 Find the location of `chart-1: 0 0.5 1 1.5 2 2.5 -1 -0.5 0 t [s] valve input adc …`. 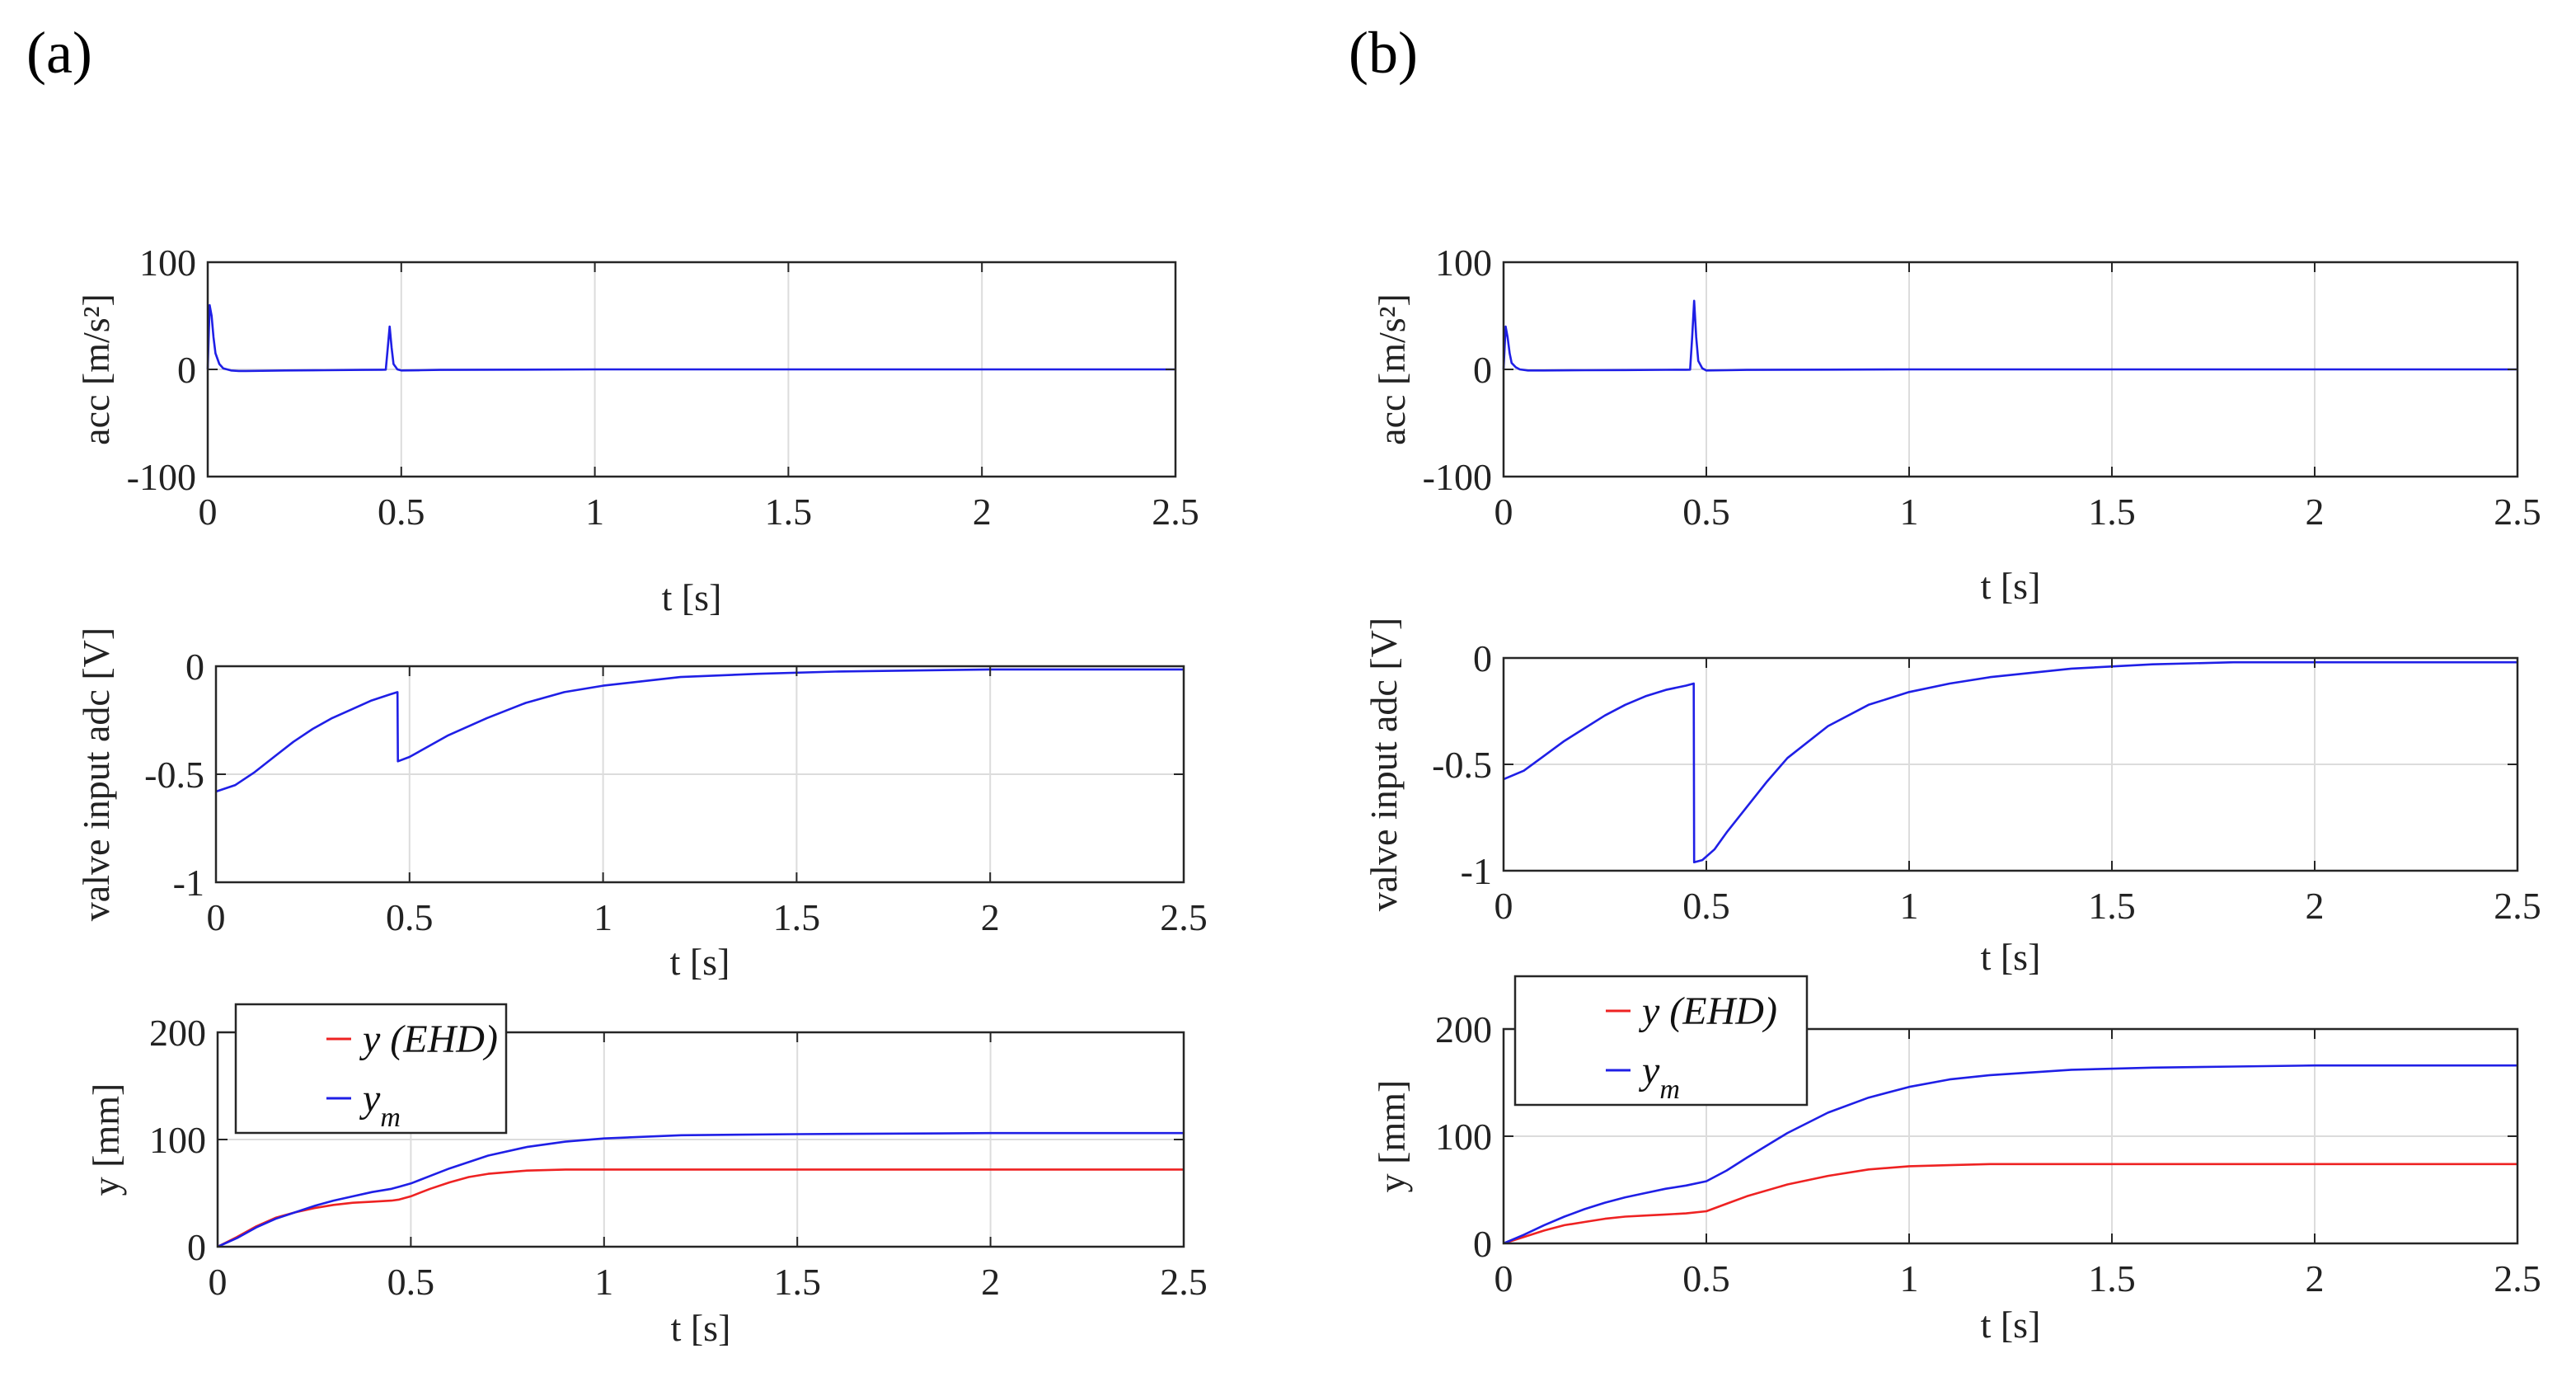

chart-1: 0 0.5 1 1.5 2 2.5 -1 -0.5 0 t [s] valve input adc … is located at coordinates (642, 805).